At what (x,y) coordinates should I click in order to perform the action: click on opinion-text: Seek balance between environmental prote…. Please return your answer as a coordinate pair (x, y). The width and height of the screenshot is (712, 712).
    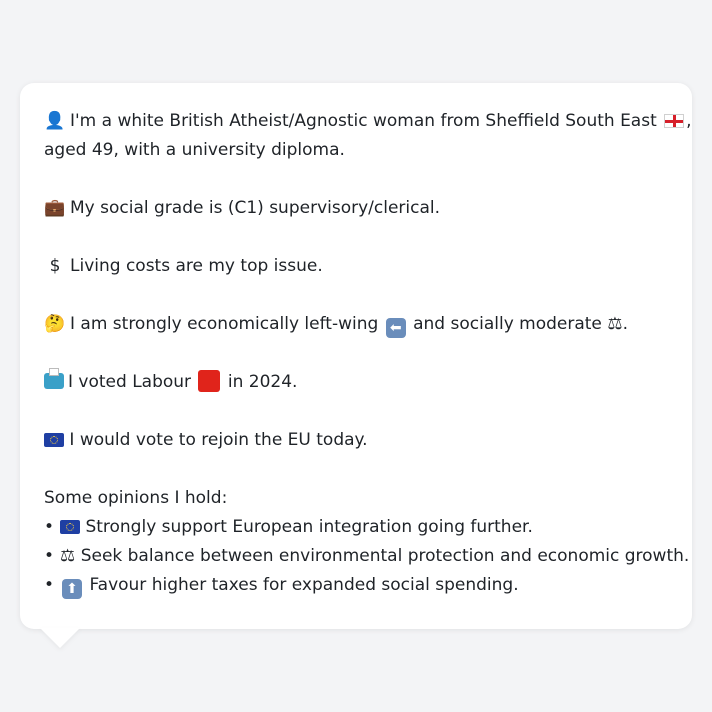
    Looking at the image, I should click on (385, 556).